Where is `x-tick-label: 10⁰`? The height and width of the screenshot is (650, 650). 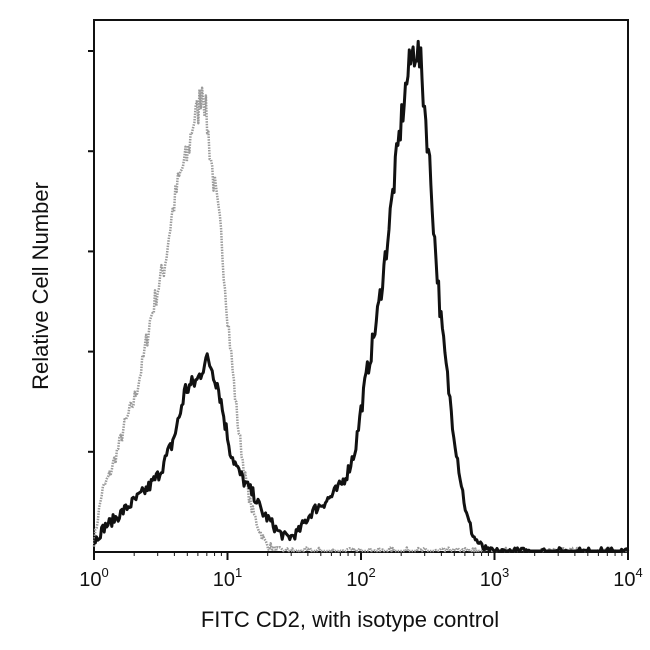
x-tick-label: 10⁰ is located at coordinates (93, 578).